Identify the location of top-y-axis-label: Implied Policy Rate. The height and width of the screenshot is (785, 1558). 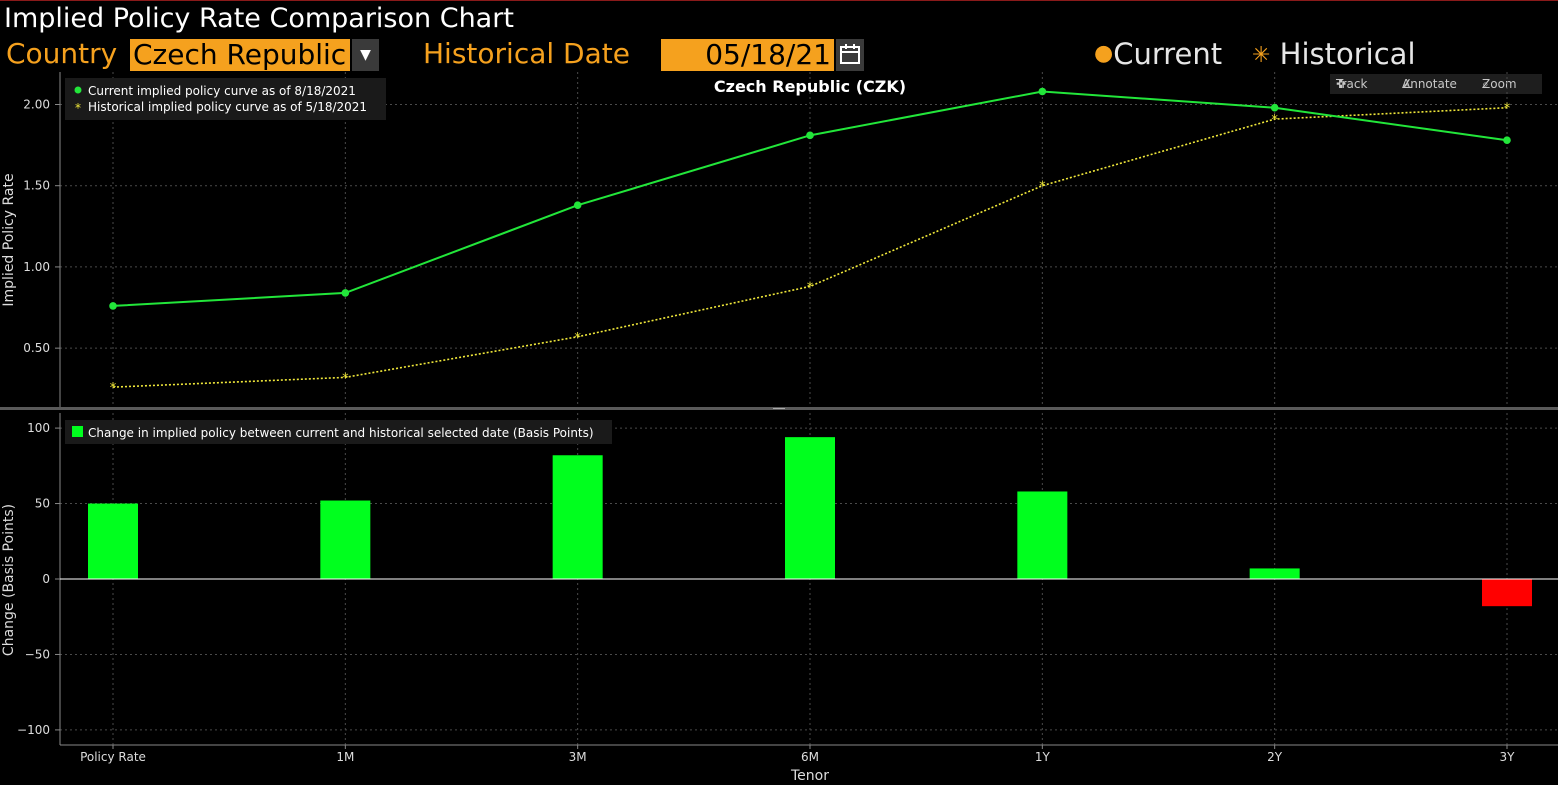
(9, 239).